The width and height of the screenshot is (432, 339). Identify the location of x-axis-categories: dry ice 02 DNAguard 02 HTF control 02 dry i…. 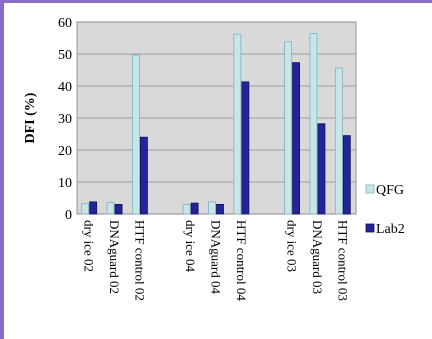
(216, 260).